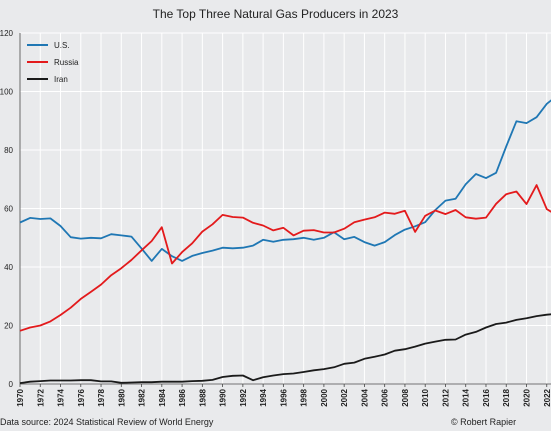 This screenshot has height=431, width=551. What do you see at coordinates (304, 397) in the screenshot?
I see `x-tick-label: 1998` at bounding box center [304, 397].